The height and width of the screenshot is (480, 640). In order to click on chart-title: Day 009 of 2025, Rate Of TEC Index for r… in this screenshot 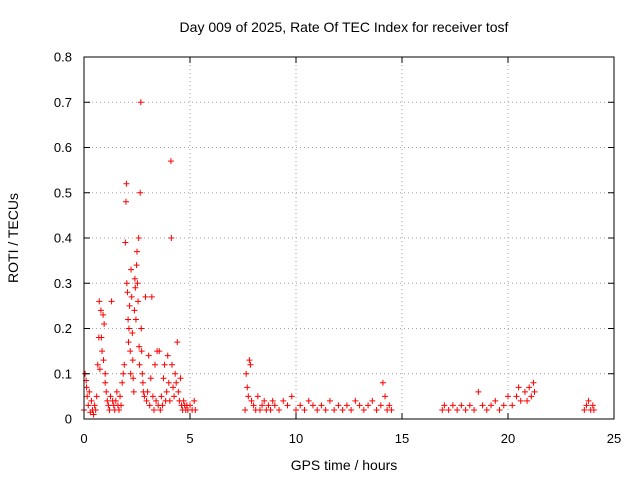, I will do `click(344, 27)`.